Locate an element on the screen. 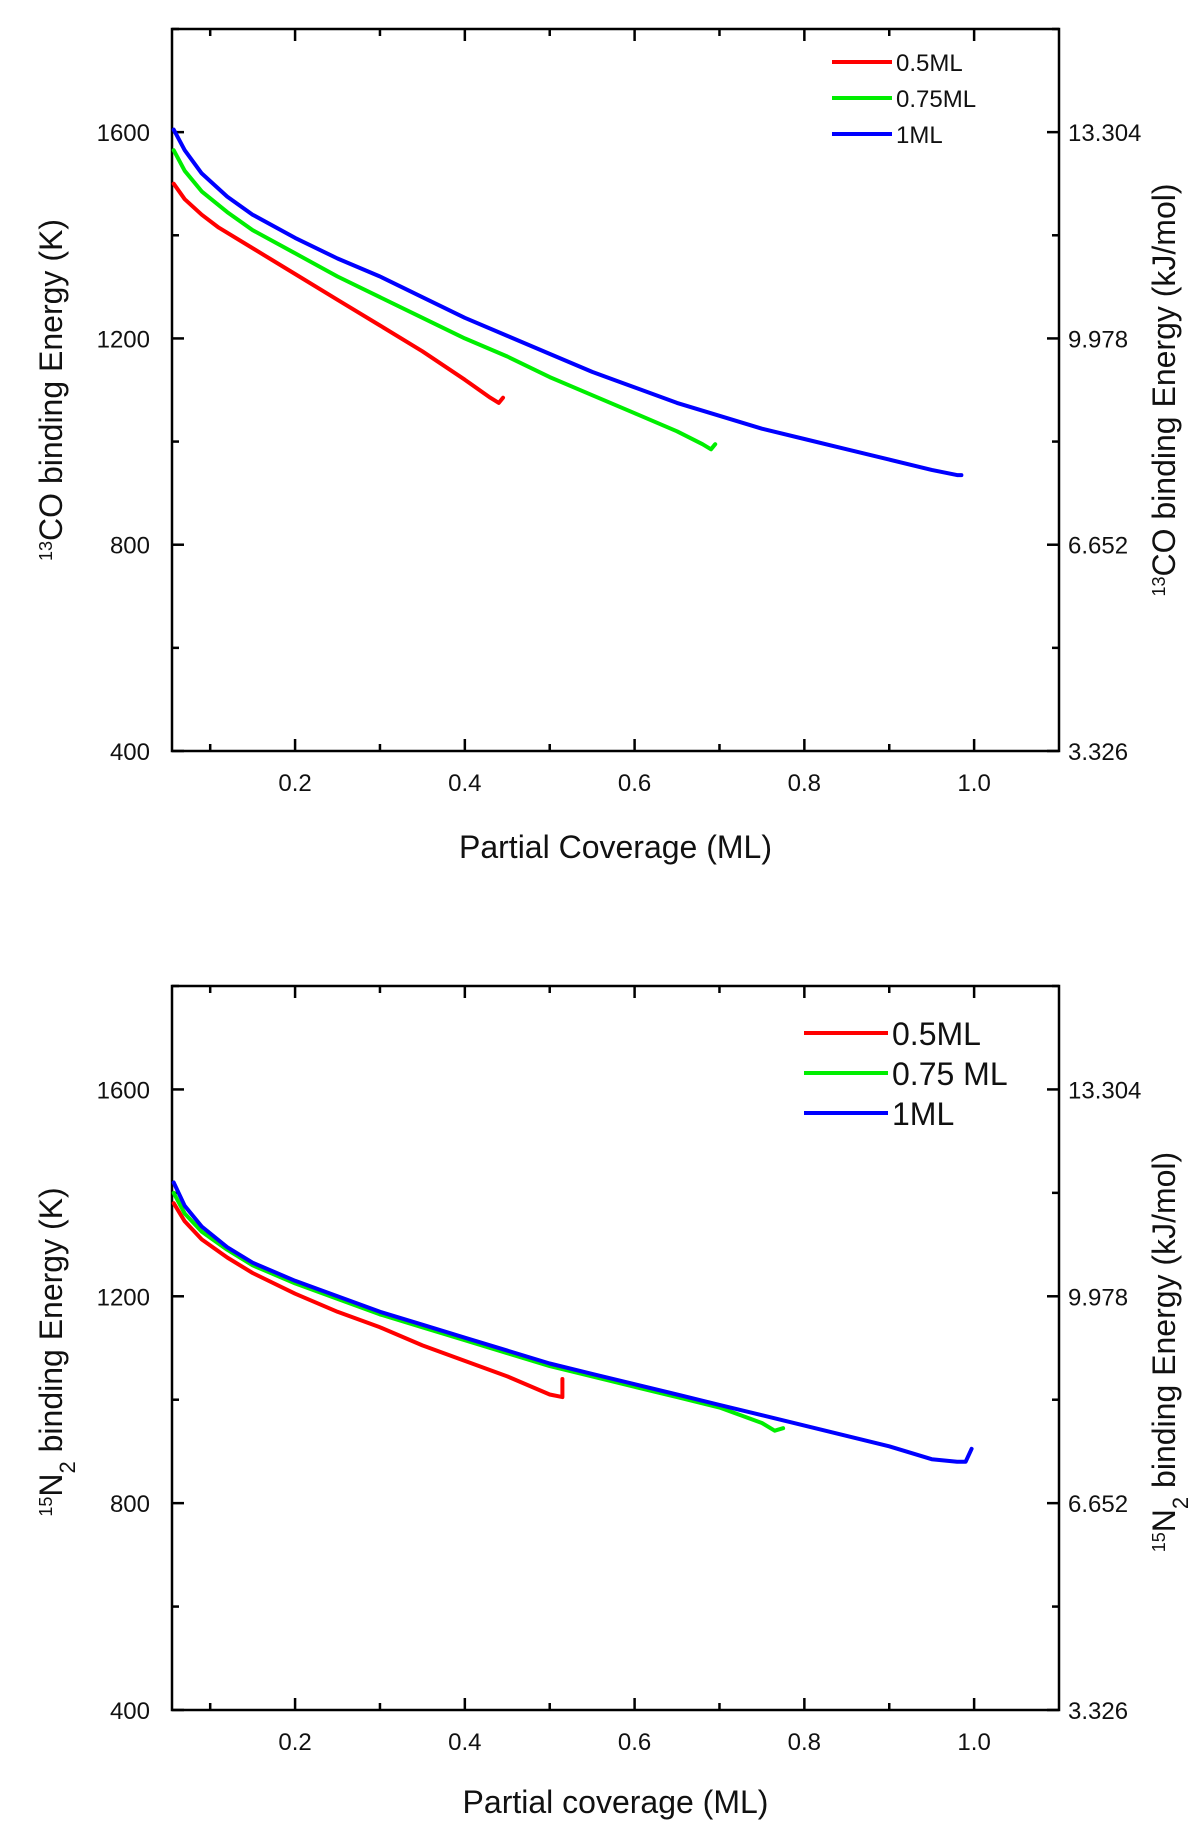  y-label-main: N is located at coordinates (51, 1485).